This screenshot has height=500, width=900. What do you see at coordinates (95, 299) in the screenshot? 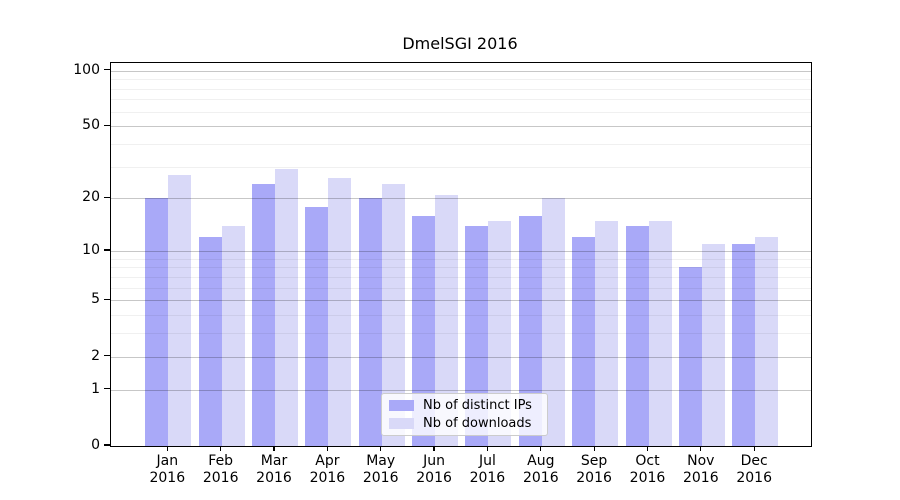
I see `y-tick-label: 5` at bounding box center [95, 299].